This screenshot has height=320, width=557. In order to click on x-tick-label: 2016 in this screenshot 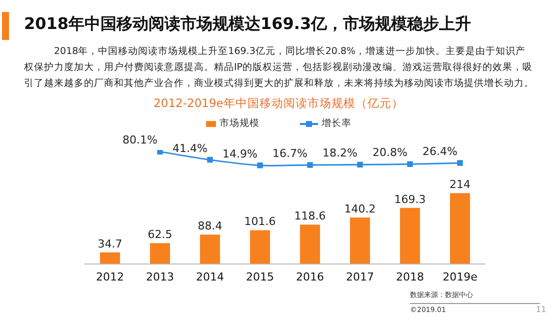, I will do `click(310, 277)`.